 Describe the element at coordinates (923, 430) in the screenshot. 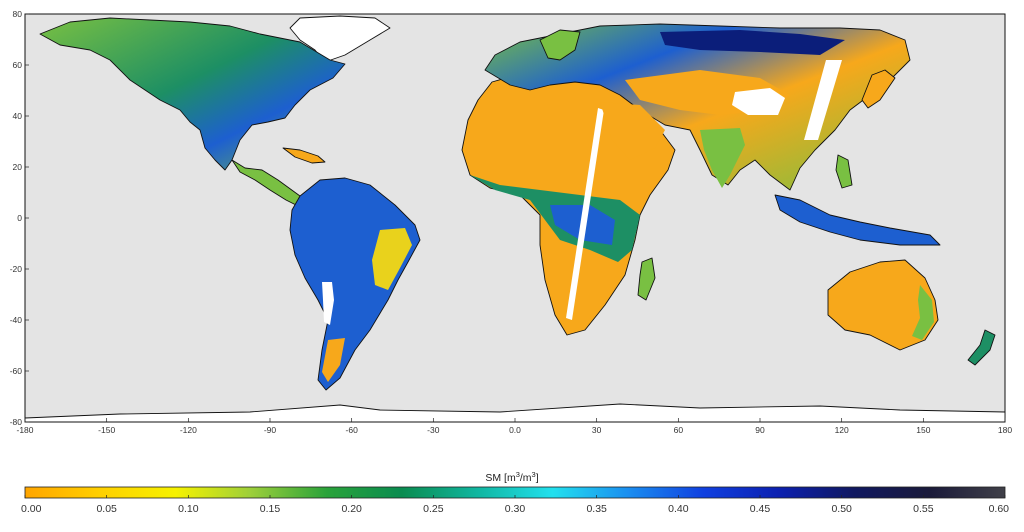

I see `x-tick-label: 150` at that location.